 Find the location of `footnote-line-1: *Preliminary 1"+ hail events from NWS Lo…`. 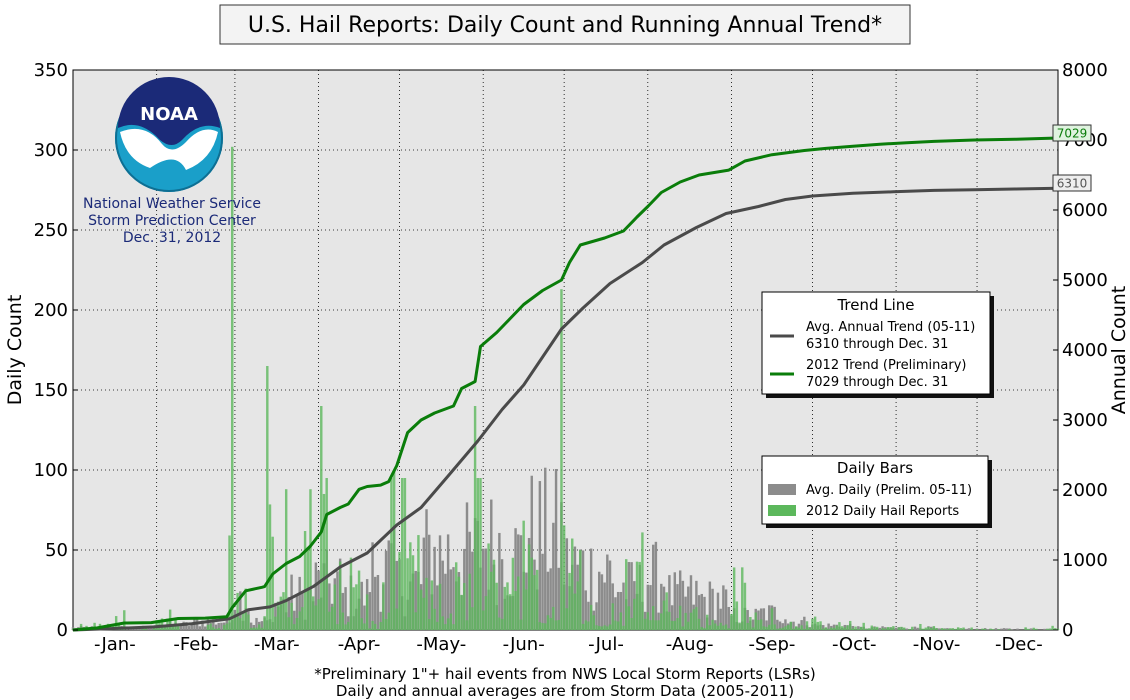

footnote-line-1: *Preliminary 1"+ hail events from NWS Lo… is located at coordinates (565, 674).